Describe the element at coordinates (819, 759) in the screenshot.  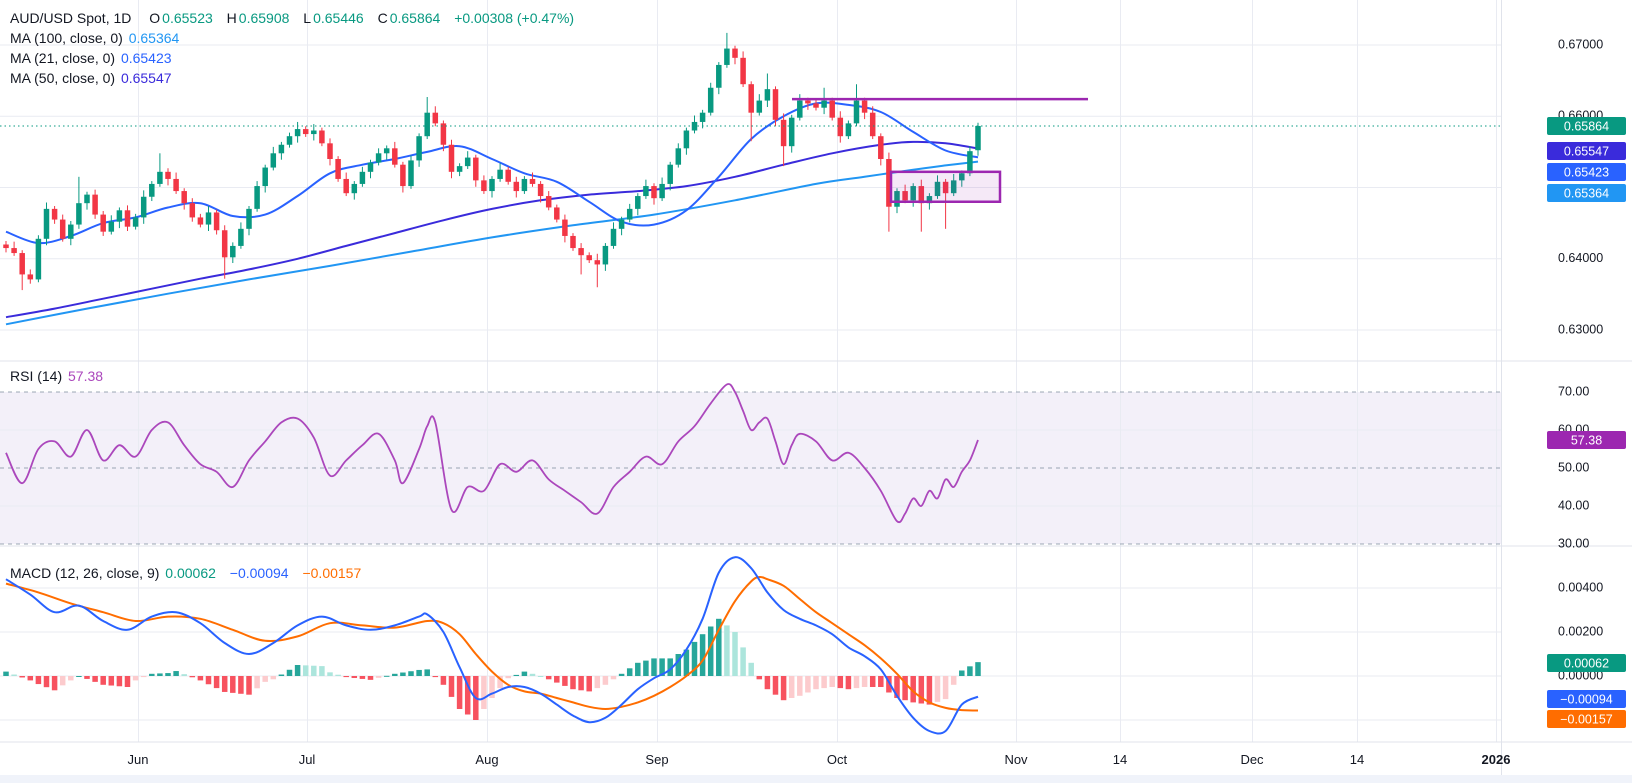
I see `time-axis: Jun Jul Aug Sep Oct Nov 14 Dec 14 2026` at that location.